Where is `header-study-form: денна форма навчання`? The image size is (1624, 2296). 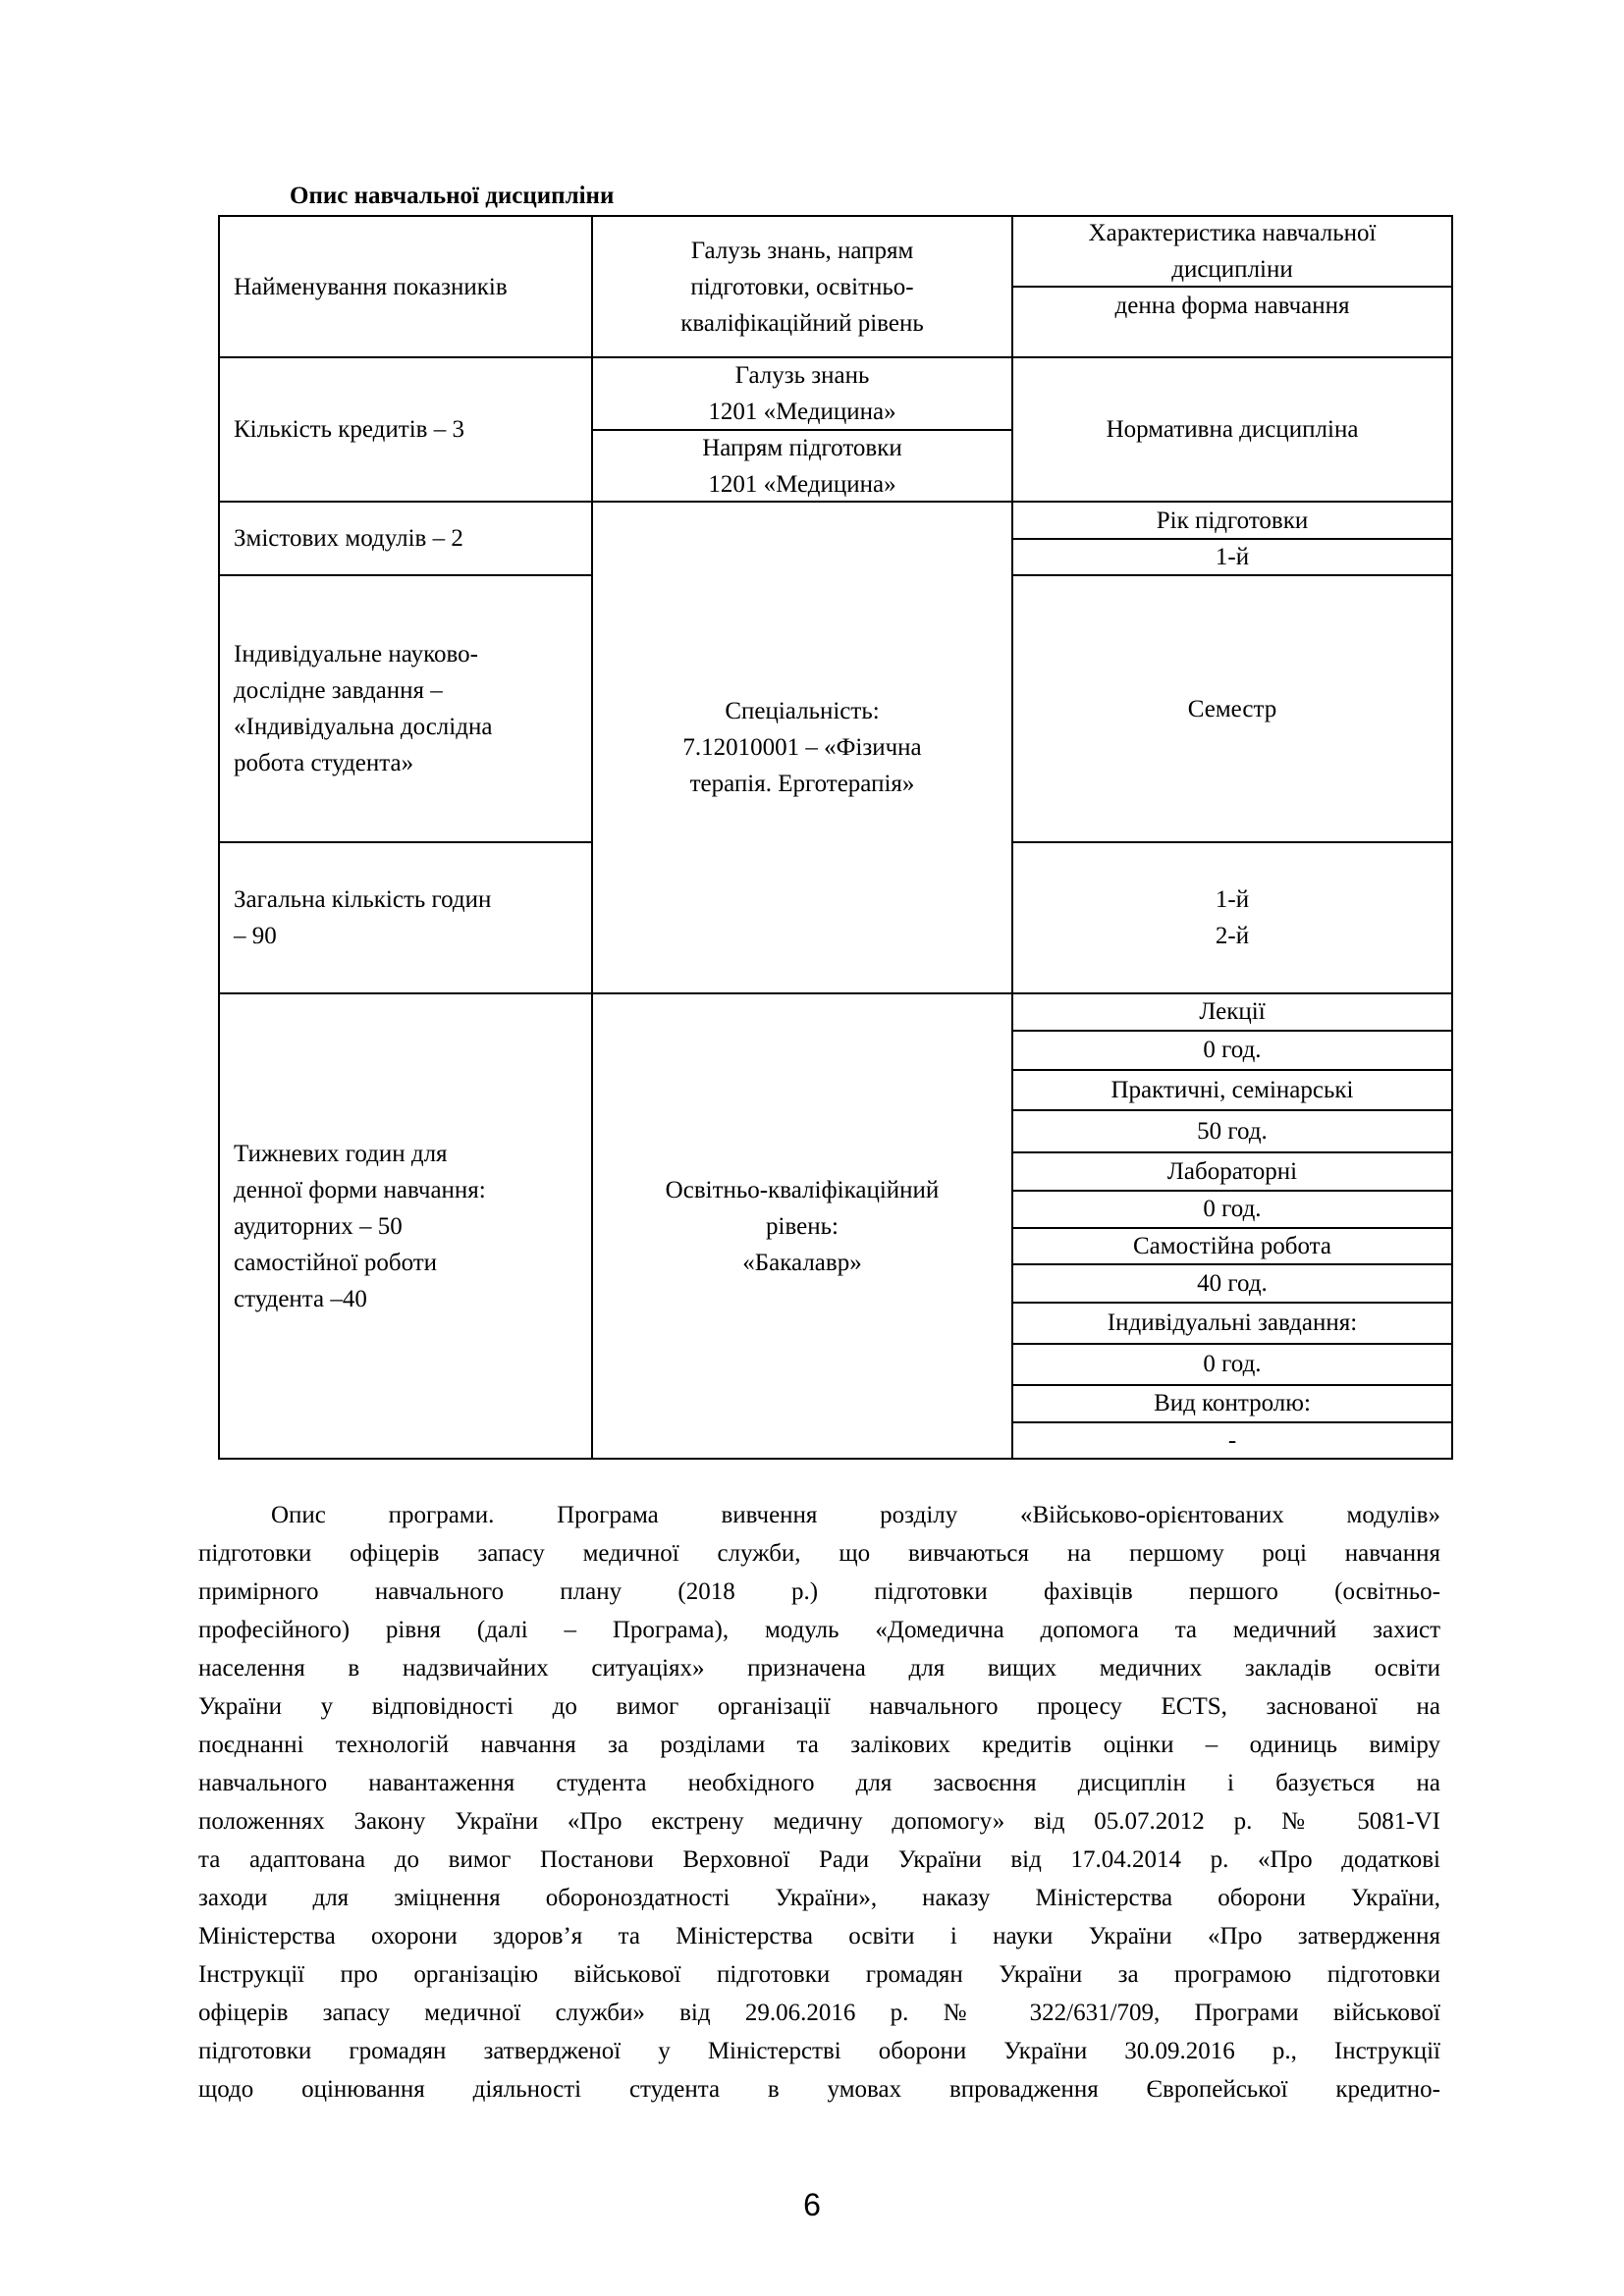
header-study-form: денна форма навчання is located at coordinates (1232, 322).